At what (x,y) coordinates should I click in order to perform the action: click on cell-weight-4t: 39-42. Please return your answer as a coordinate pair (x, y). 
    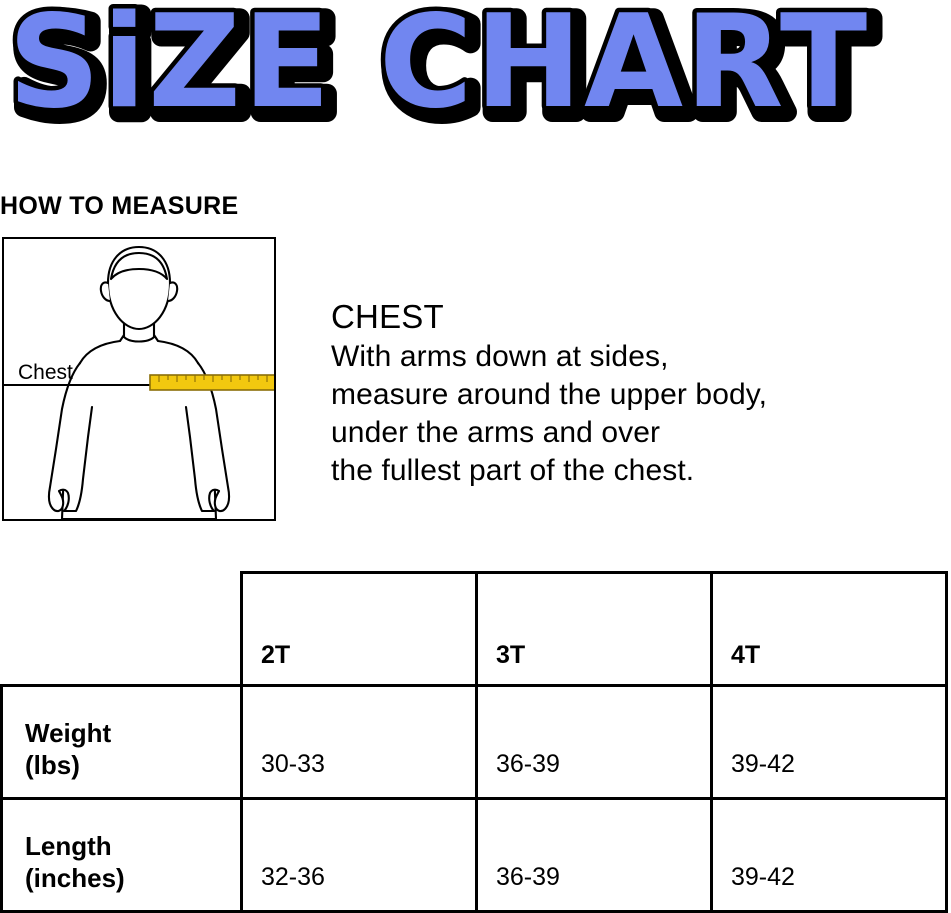
    Looking at the image, I should click on (829, 742).